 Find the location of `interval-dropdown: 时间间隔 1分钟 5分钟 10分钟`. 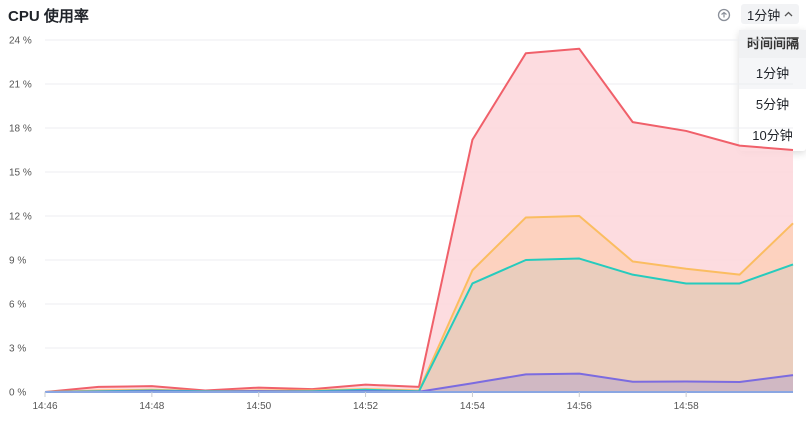

interval-dropdown: 时间间隔 1分钟 5分钟 10分钟 is located at coordinates (772, 90).